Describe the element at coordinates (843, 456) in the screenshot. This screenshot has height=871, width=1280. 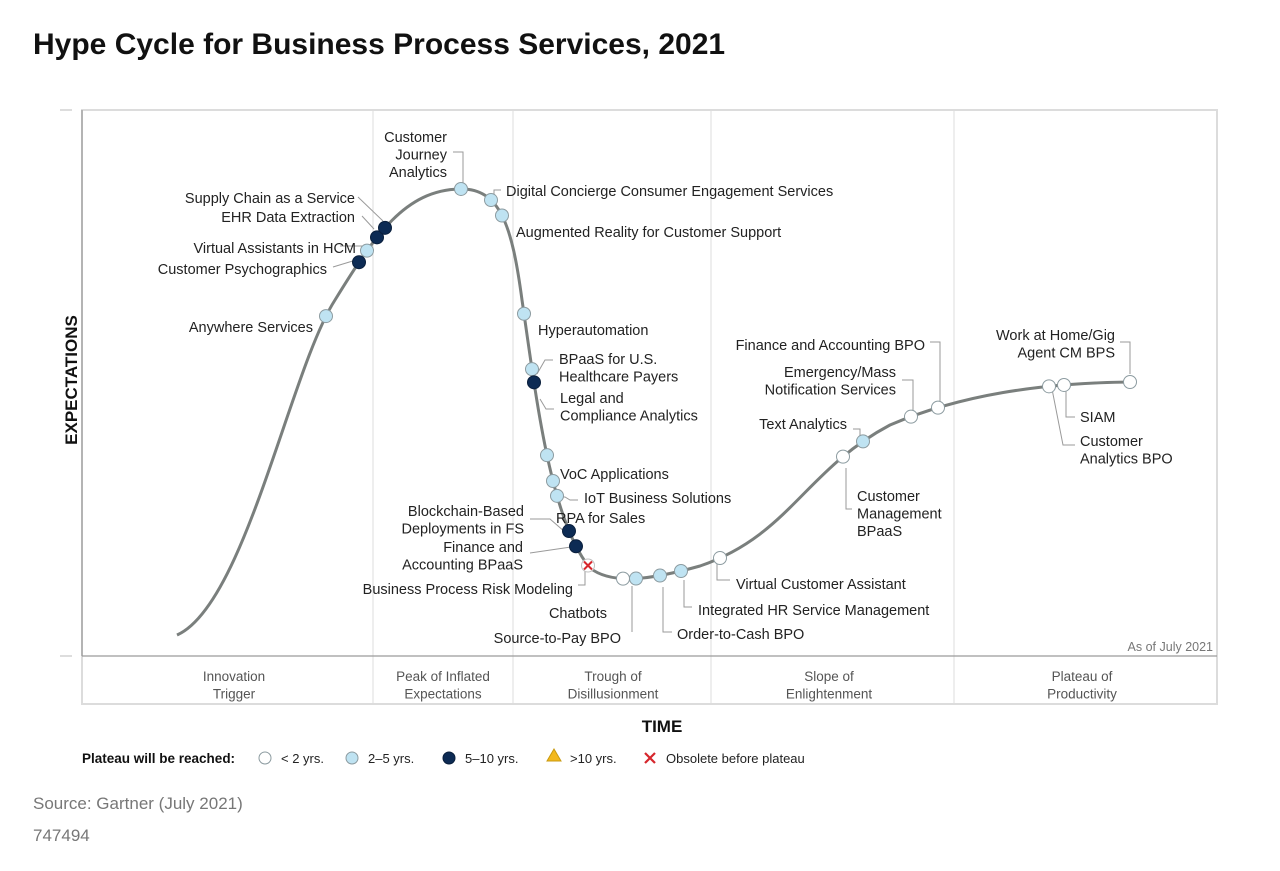
I see `point-customer-management-bpaas` at that location.